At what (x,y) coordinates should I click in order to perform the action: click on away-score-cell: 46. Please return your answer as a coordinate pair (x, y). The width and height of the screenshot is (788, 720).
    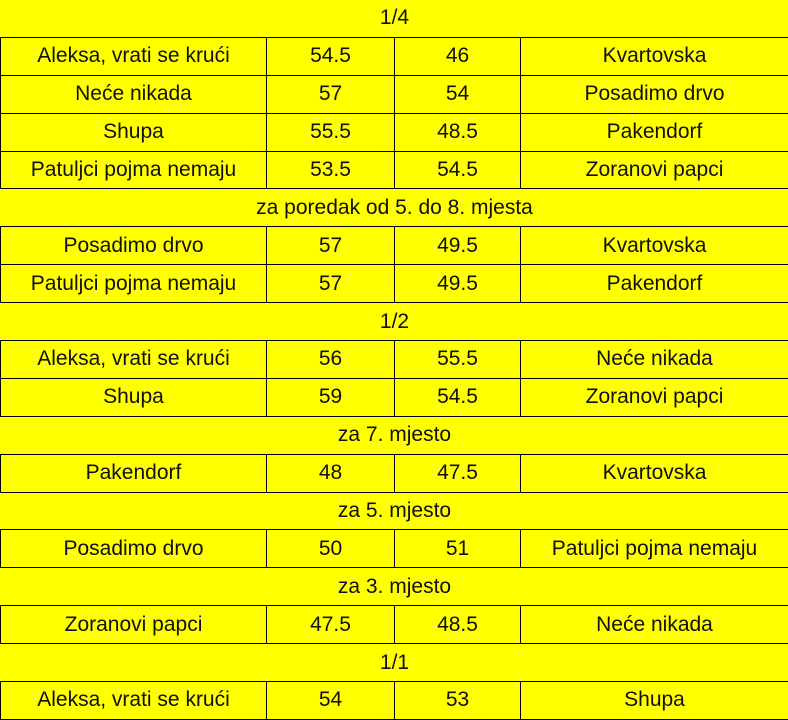
    Looking at the image, I should click on (457, 56).